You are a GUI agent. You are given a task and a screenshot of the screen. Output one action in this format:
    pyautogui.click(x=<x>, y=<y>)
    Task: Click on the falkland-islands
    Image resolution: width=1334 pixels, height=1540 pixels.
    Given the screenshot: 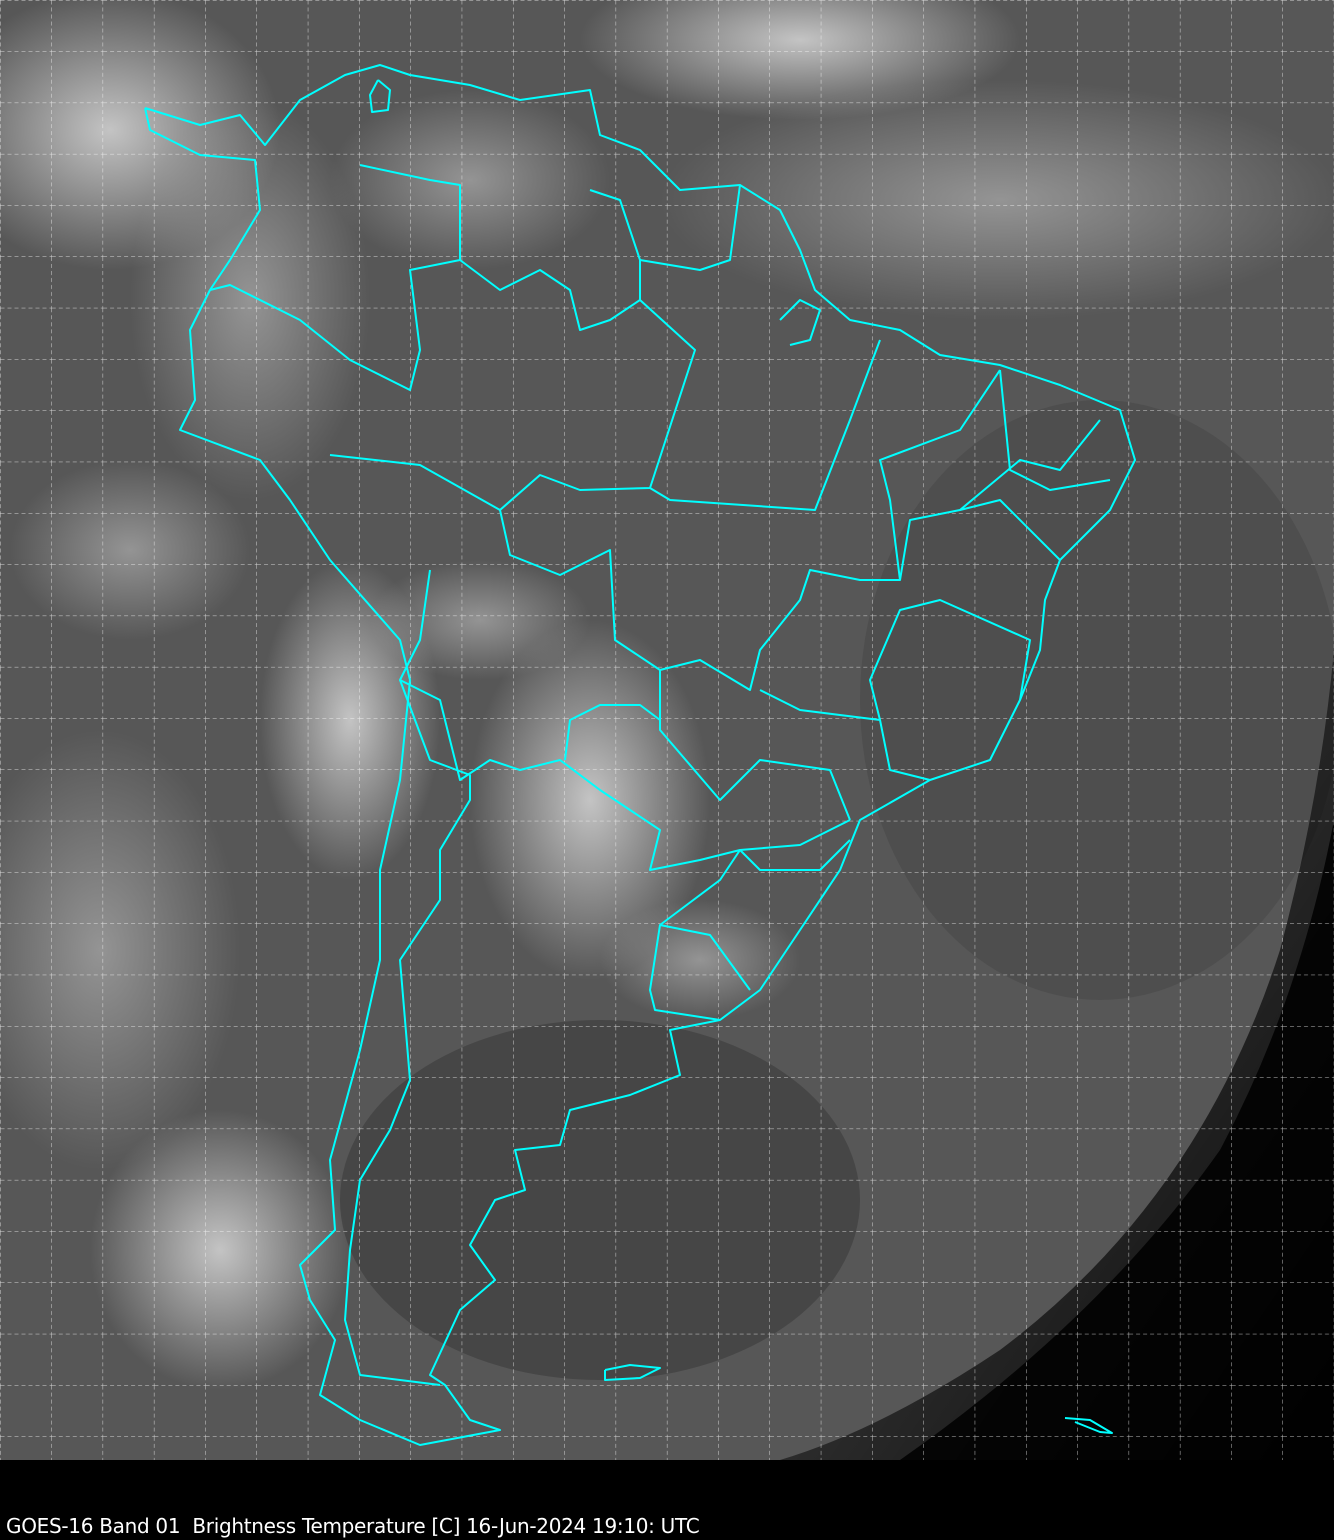 What is the action you would take?
    pyautogui.click(x=632, y=1372)
    